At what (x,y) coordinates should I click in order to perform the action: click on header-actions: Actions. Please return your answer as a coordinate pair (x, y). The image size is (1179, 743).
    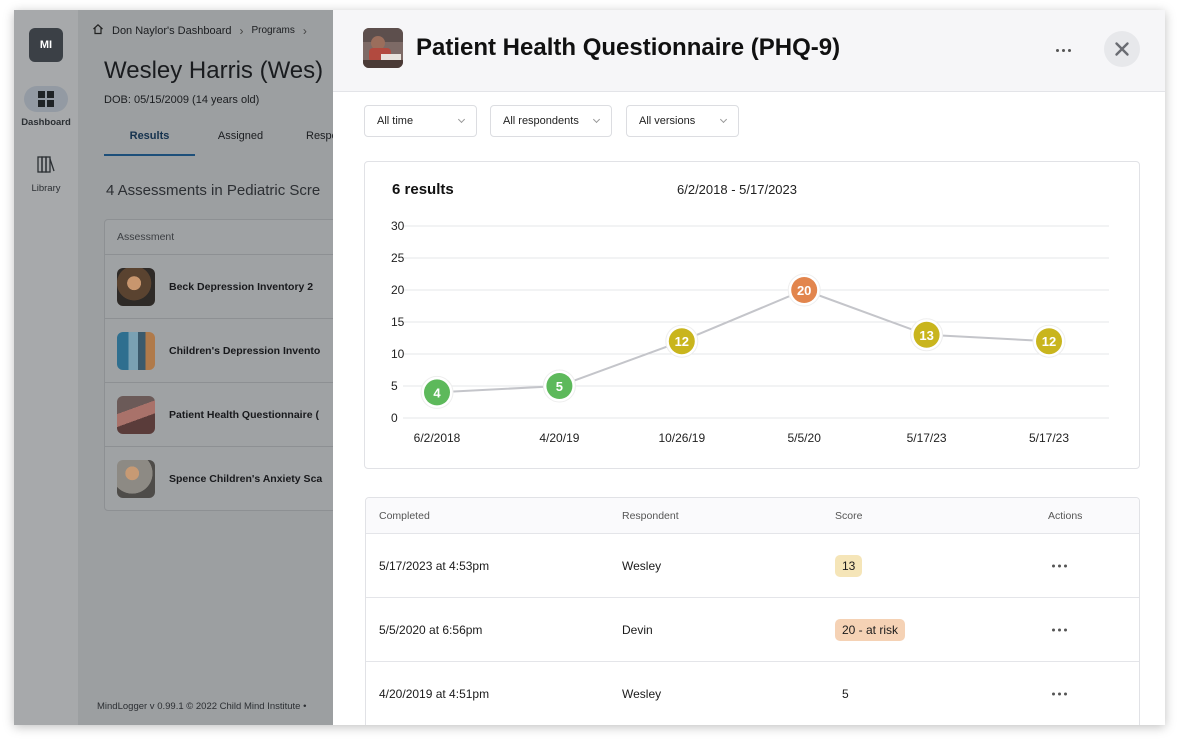
    Looking at the image, I should click on (1065, 515).